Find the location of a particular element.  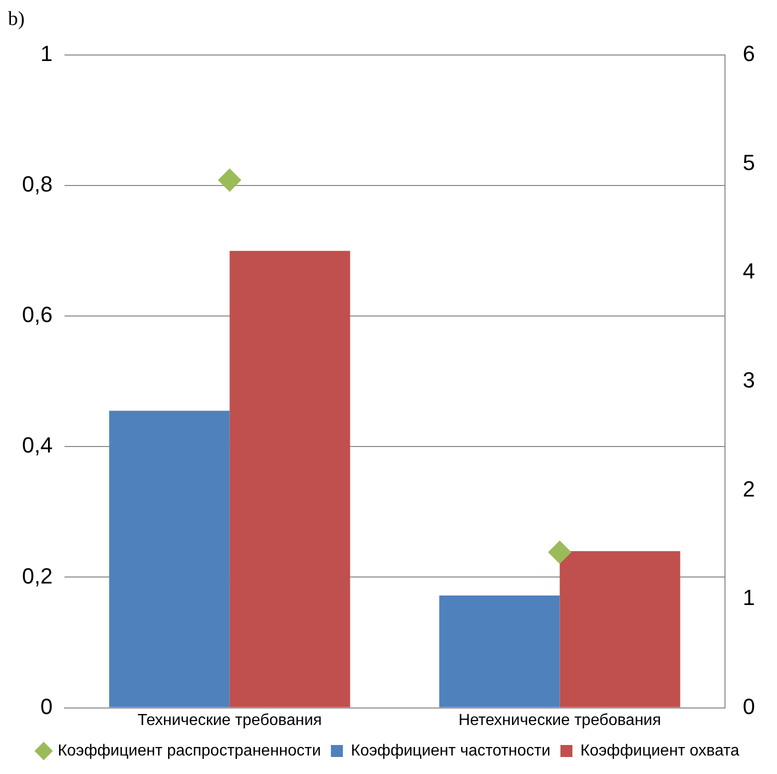

x-tick-label: Технические требования is located at coordinates (229, 720).